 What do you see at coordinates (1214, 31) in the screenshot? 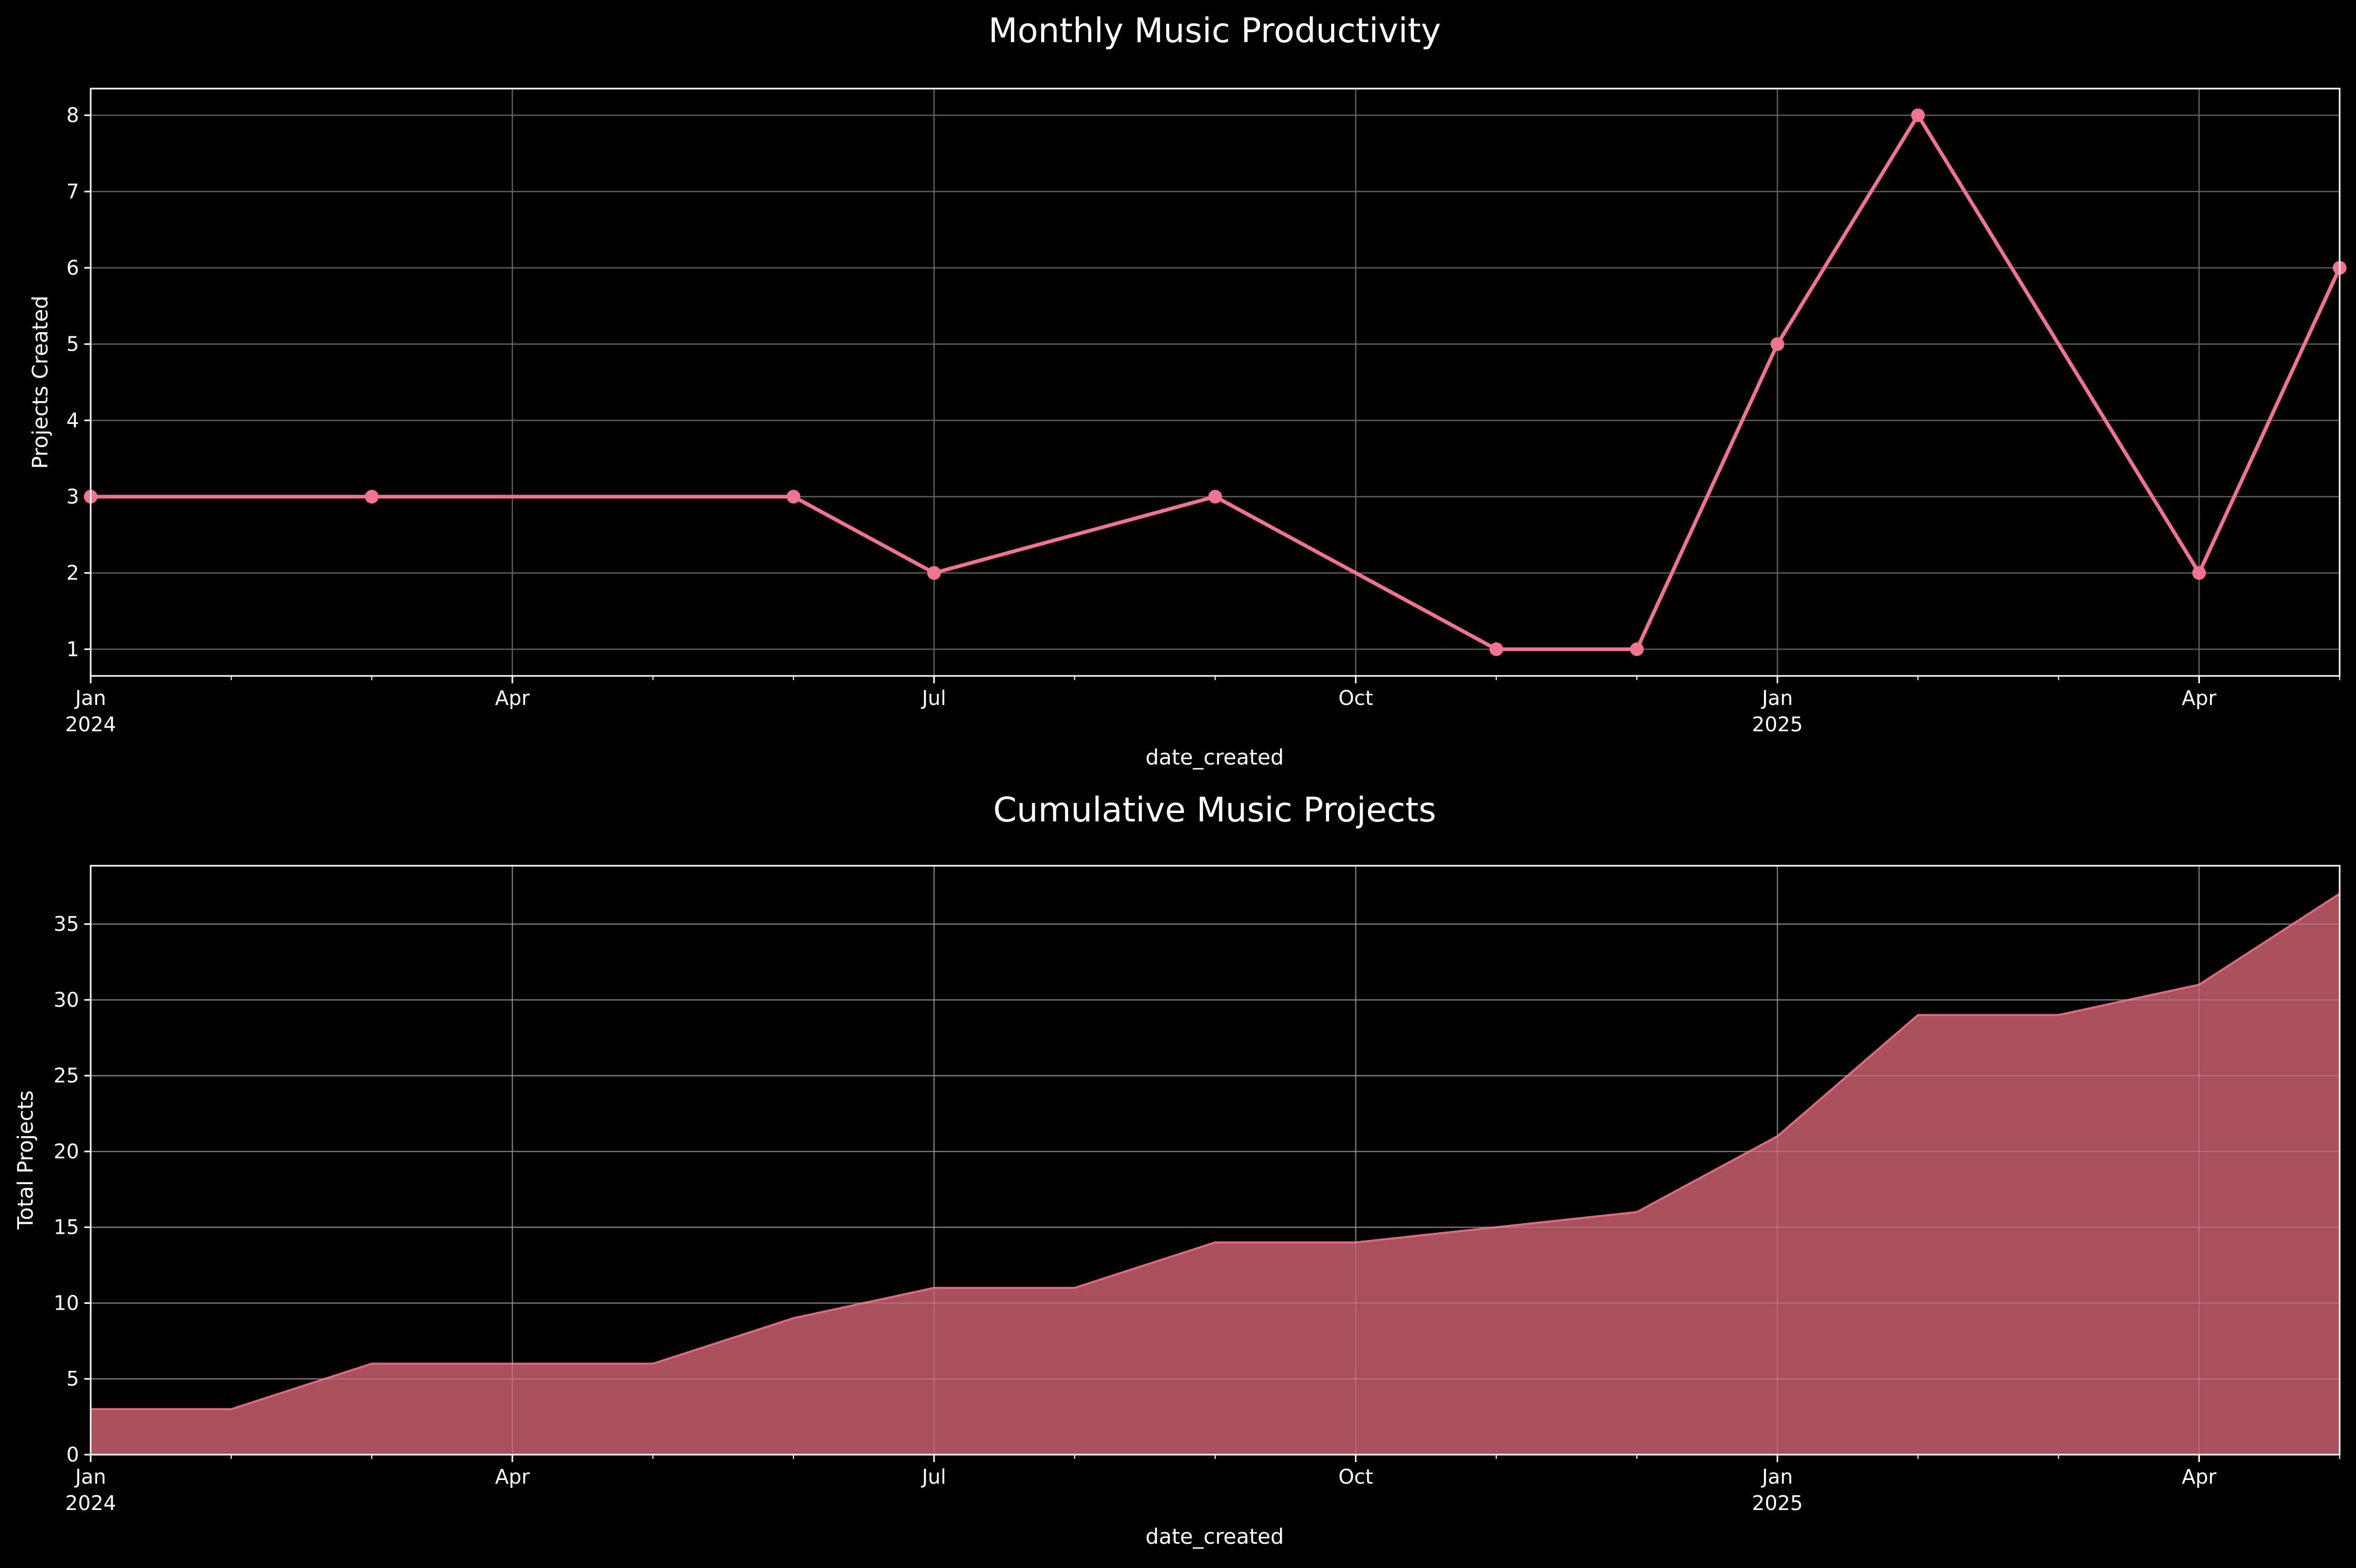
I see `chart-title: Monthly Music Productivity` at bounding box center [1214, 31].